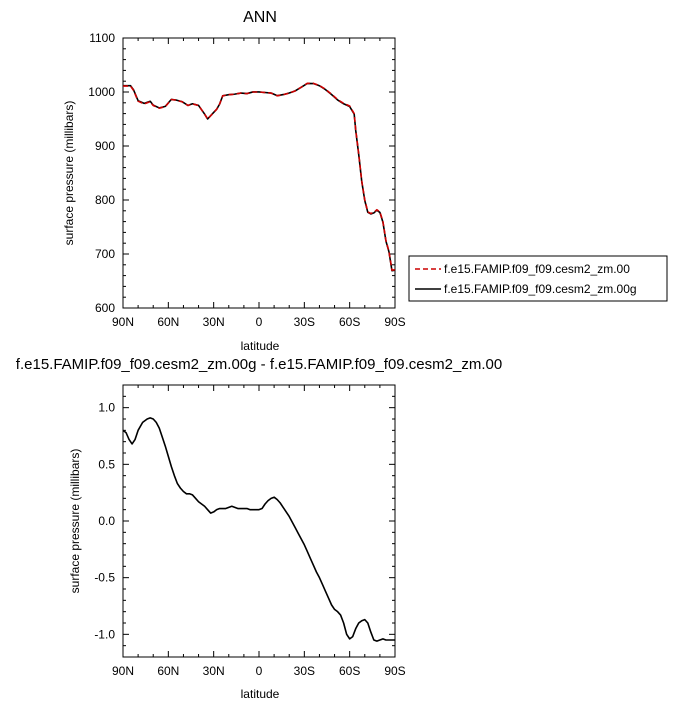 The height and width of the screenshot is (708, 693). I want to click on bottom-ytick-label: -1.0, so click(104, 634).